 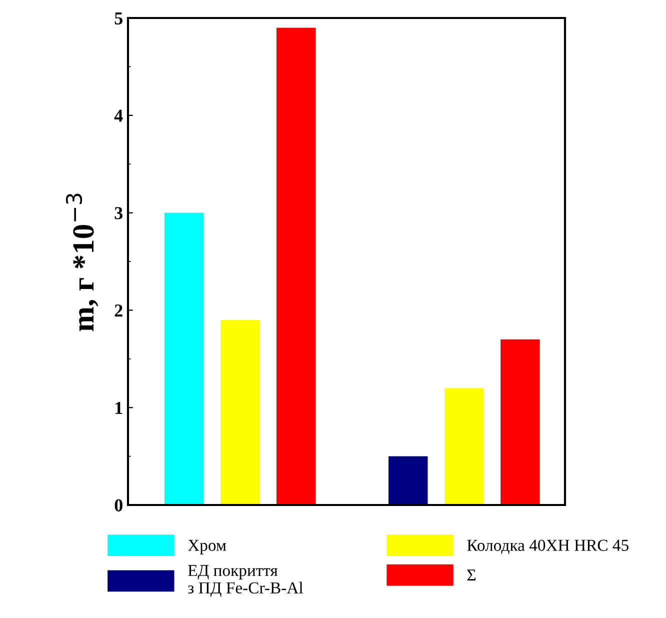 What do you see at coordinates (207, 547) in the screenshot?
I see `legend-label: Хром` at bounding box center [207, 547].